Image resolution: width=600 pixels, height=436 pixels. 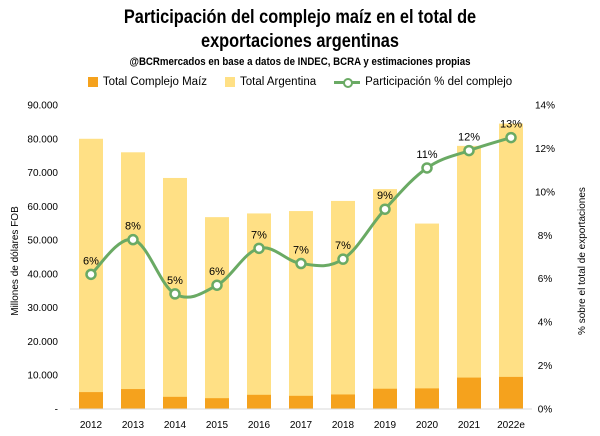 I want to click on y2-tick-label: 10%, so click(x=545, y=192).